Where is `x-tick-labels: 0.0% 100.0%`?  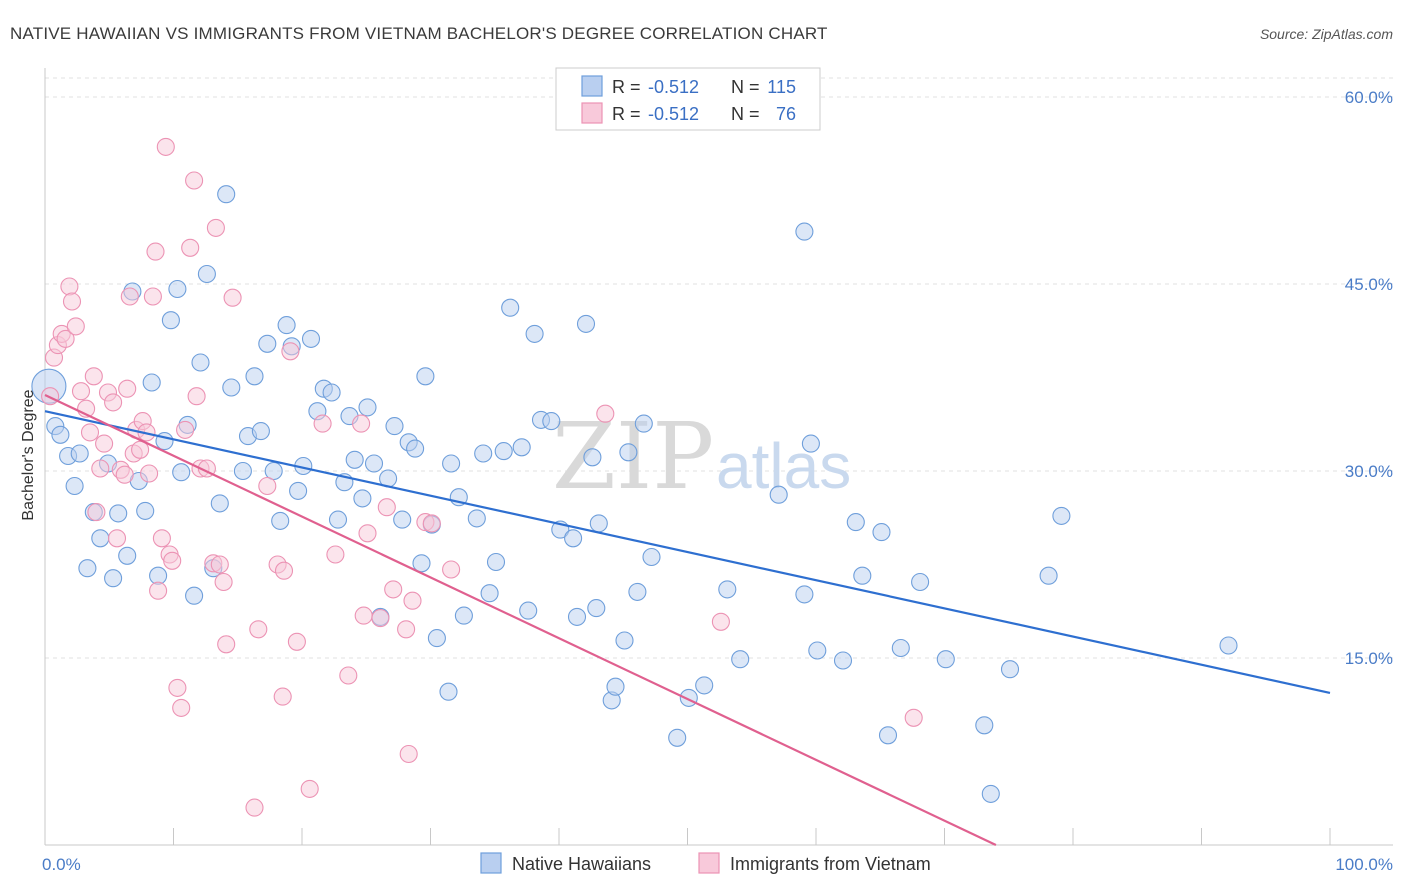 x-tick-labels: 0.0% 100.0% is located at coordinates (717, 864).